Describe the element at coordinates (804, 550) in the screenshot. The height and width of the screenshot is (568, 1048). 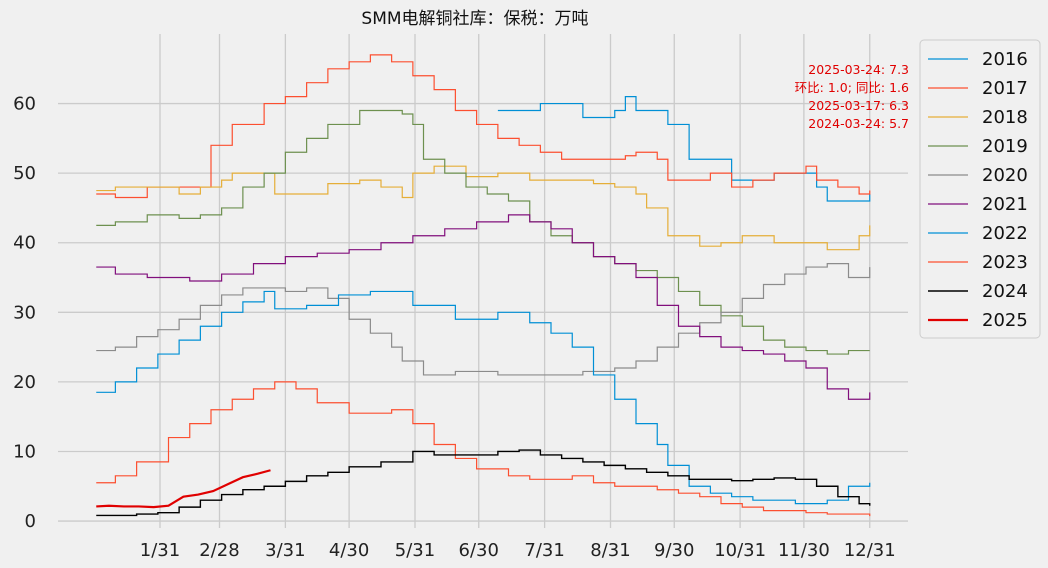
I see `x-tick-label: 11/30` at that location.